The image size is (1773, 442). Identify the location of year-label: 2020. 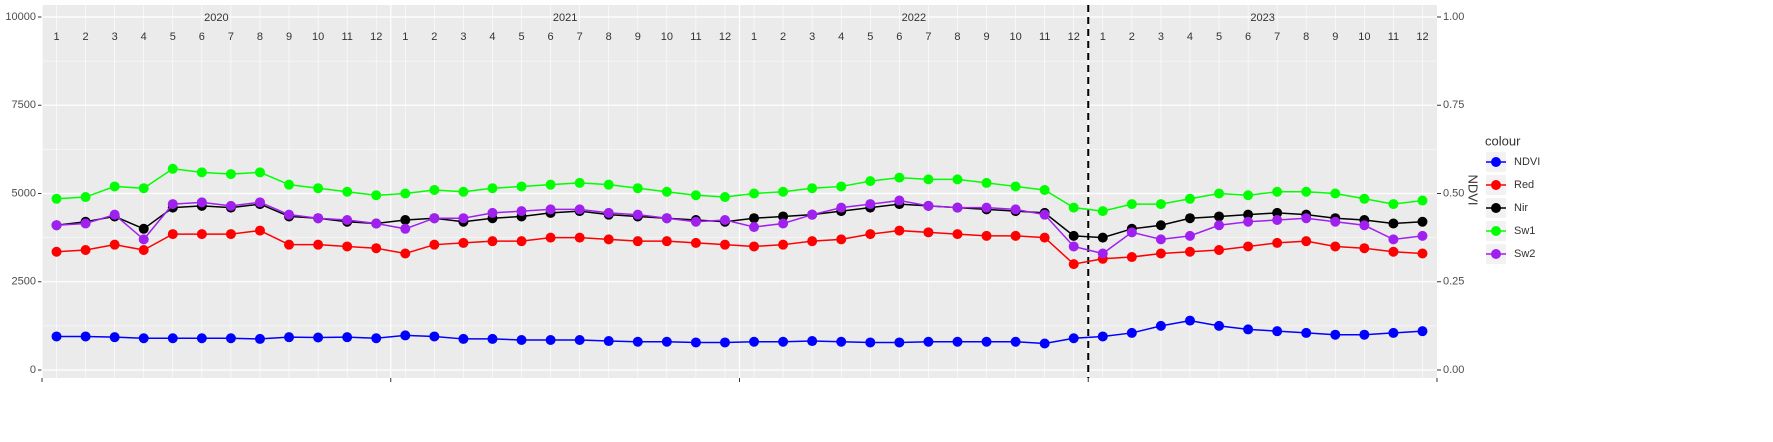
(216, 18).